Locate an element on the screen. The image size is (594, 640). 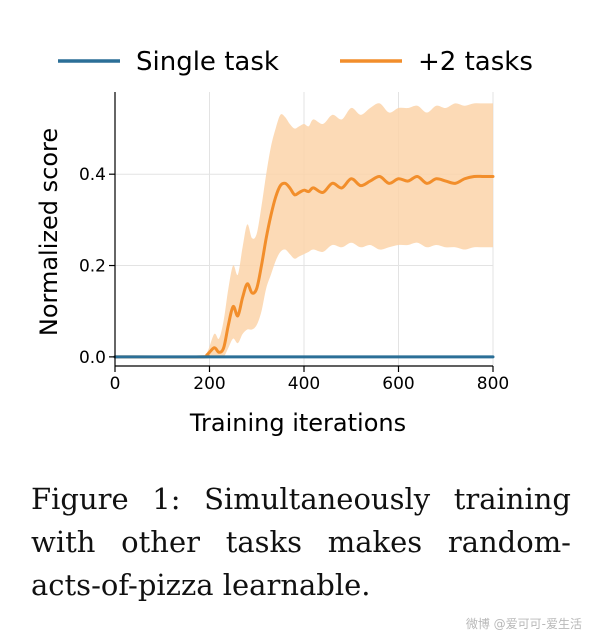
x-tick-label: 200 is located at coordinates (209, 384).